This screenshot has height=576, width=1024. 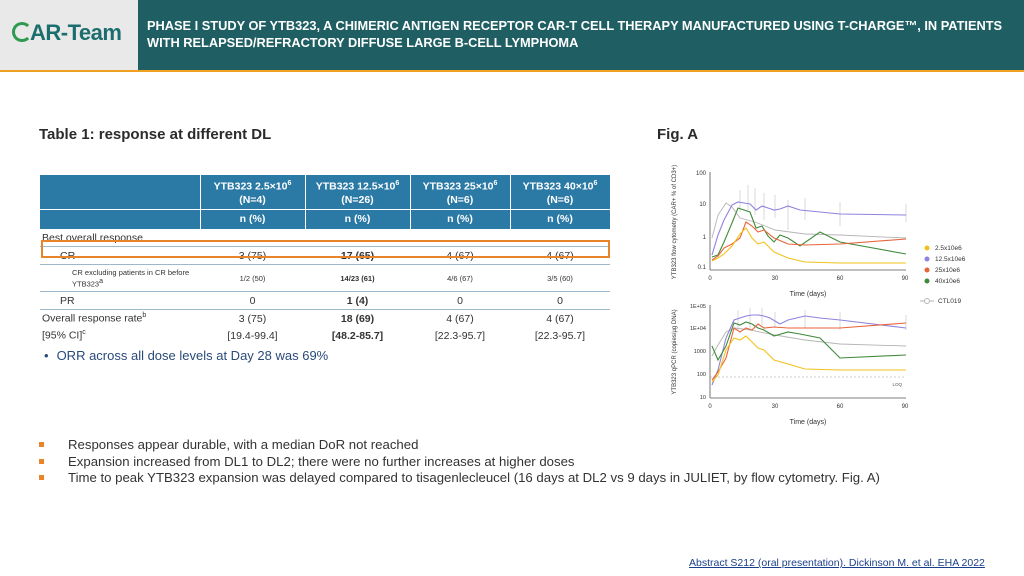 I want to click on table-row-pr: PR 0 1 (4) 0 0, so click(x=325, y=300).